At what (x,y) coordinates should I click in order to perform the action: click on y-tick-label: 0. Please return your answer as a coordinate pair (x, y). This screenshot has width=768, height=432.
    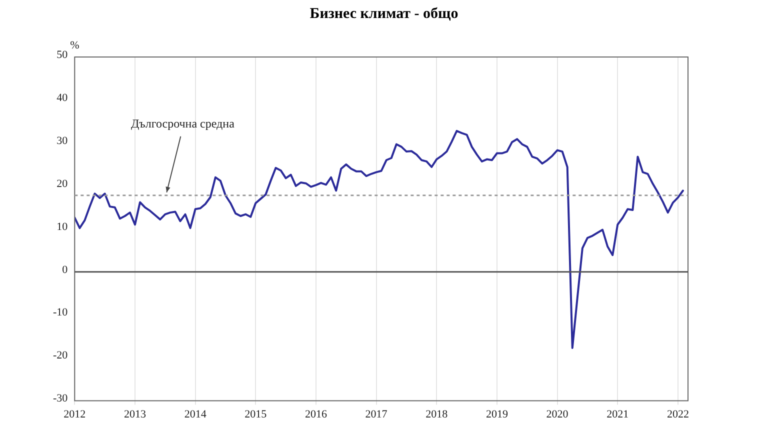
    Looking at the image, I should click on (65, 270).